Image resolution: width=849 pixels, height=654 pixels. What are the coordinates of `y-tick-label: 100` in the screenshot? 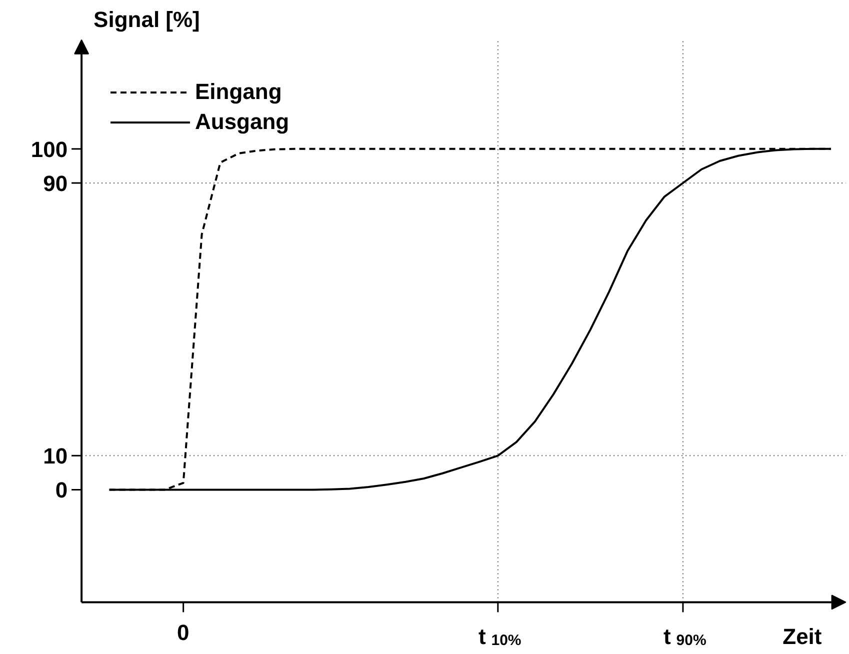 It's located at (49, 149).